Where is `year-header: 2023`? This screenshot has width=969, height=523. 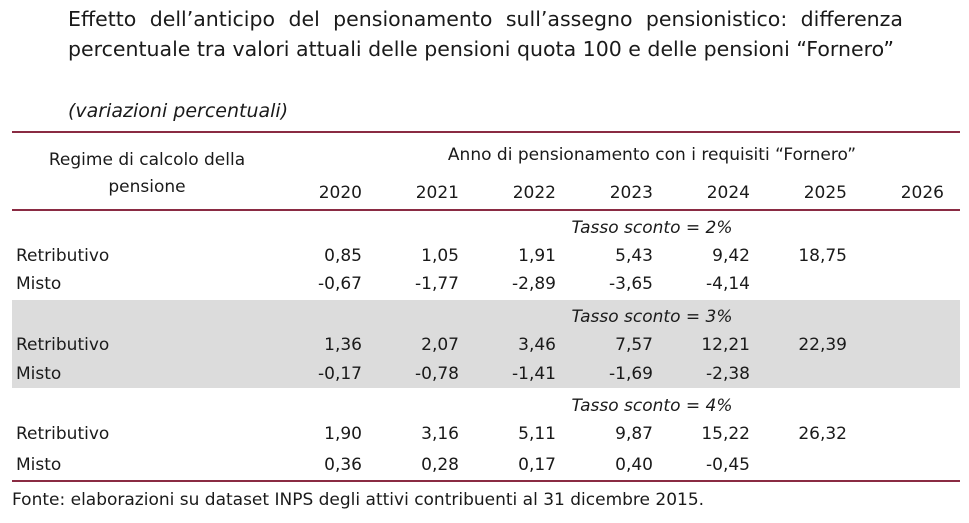
year-header: 2023 is located at coordinates (631, 193).